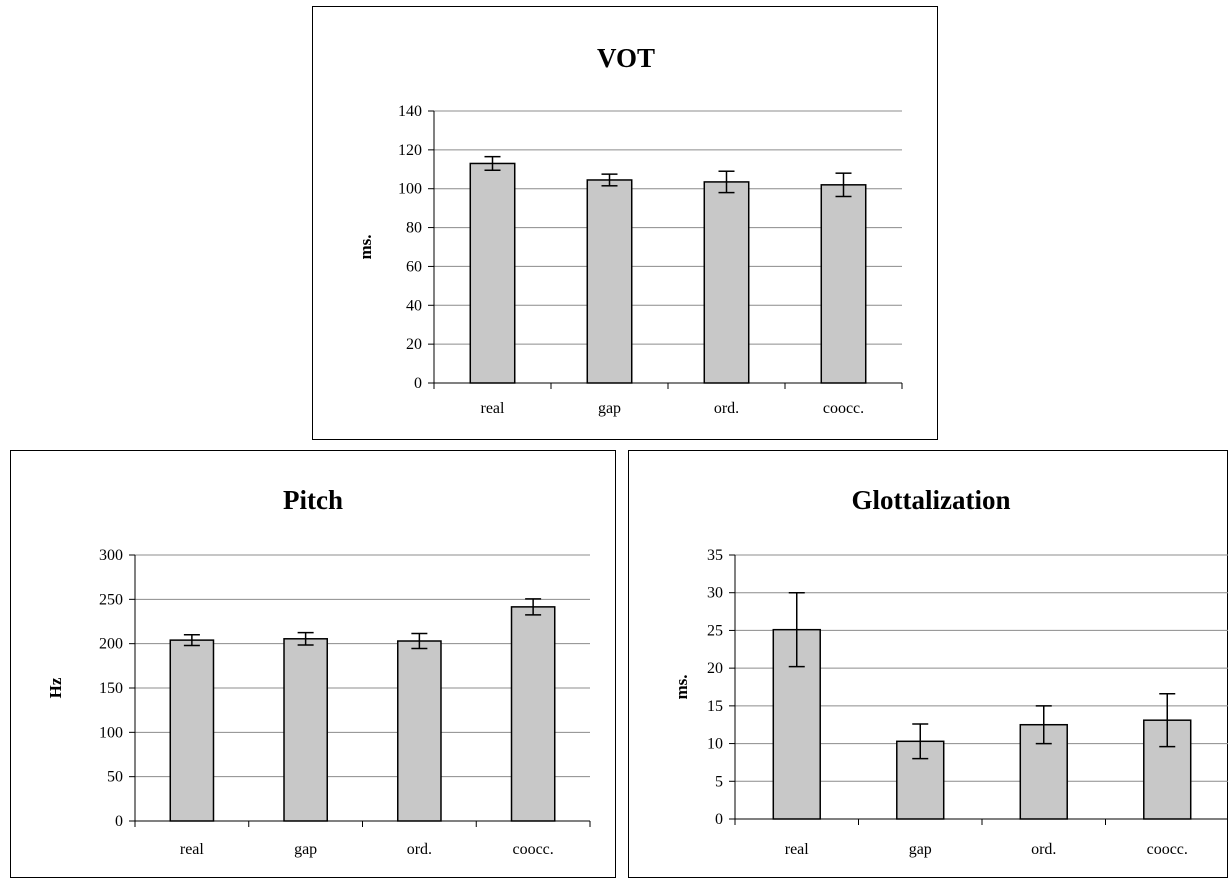 The width and height of the screenshot is (1228, 879). Describe the element at coordinates (726, 408) in the screenshot. I see `vot-x-category-label: ord.` at that location.